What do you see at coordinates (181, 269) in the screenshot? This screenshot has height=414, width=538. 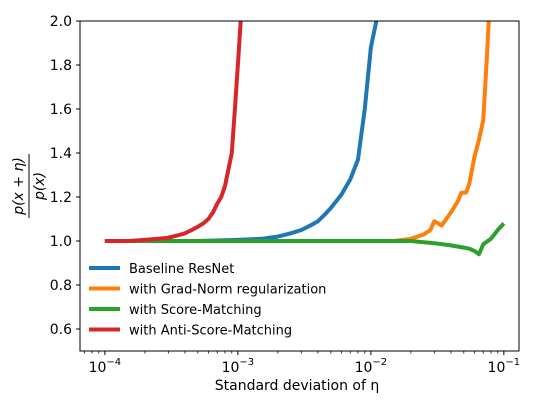 I see `legend-label: Baseline ResNet` at bounding box center [181, 269].